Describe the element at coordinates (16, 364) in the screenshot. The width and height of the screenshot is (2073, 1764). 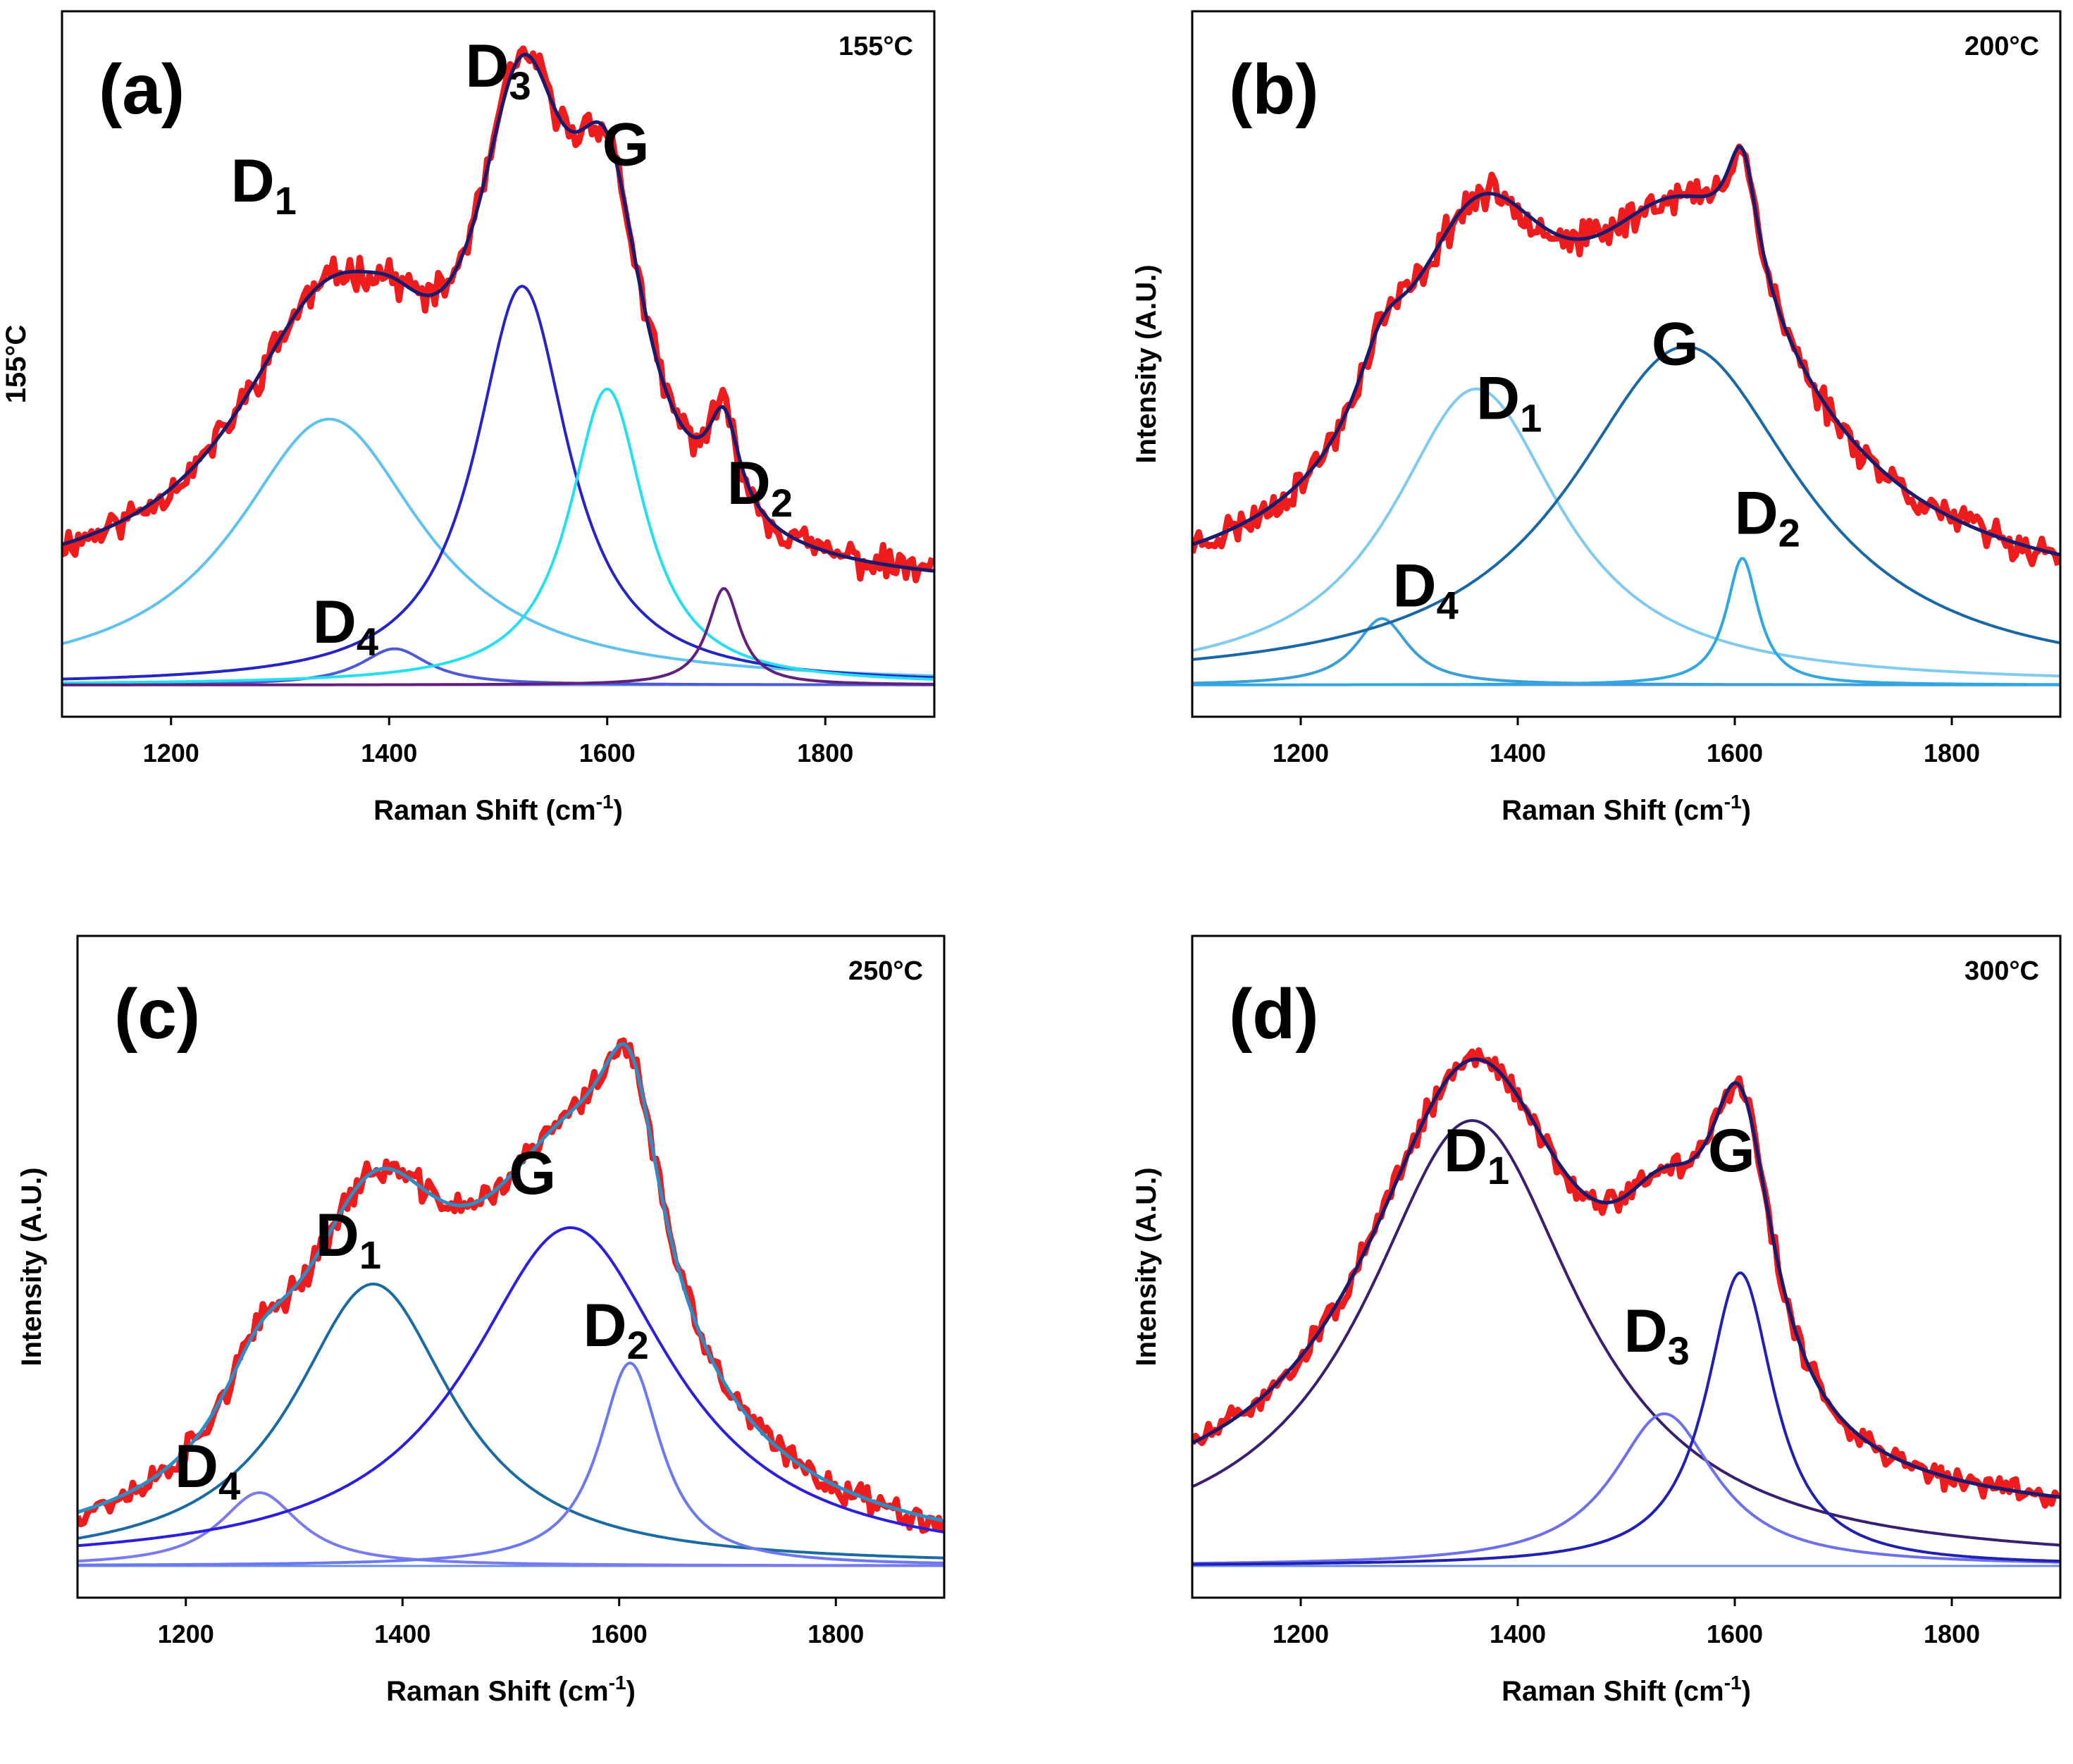
I see `y-axis-label: 155°C` at that location.